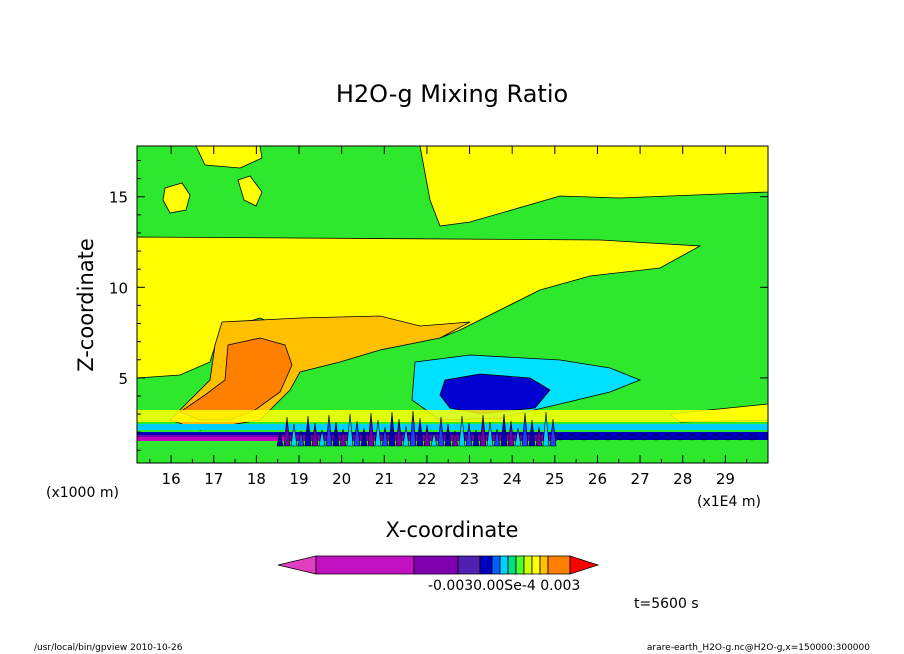 This screenshot has height=654, width=904. I want to click on chart-title: H2O-g Mixing Ratio, so click(452, 94).